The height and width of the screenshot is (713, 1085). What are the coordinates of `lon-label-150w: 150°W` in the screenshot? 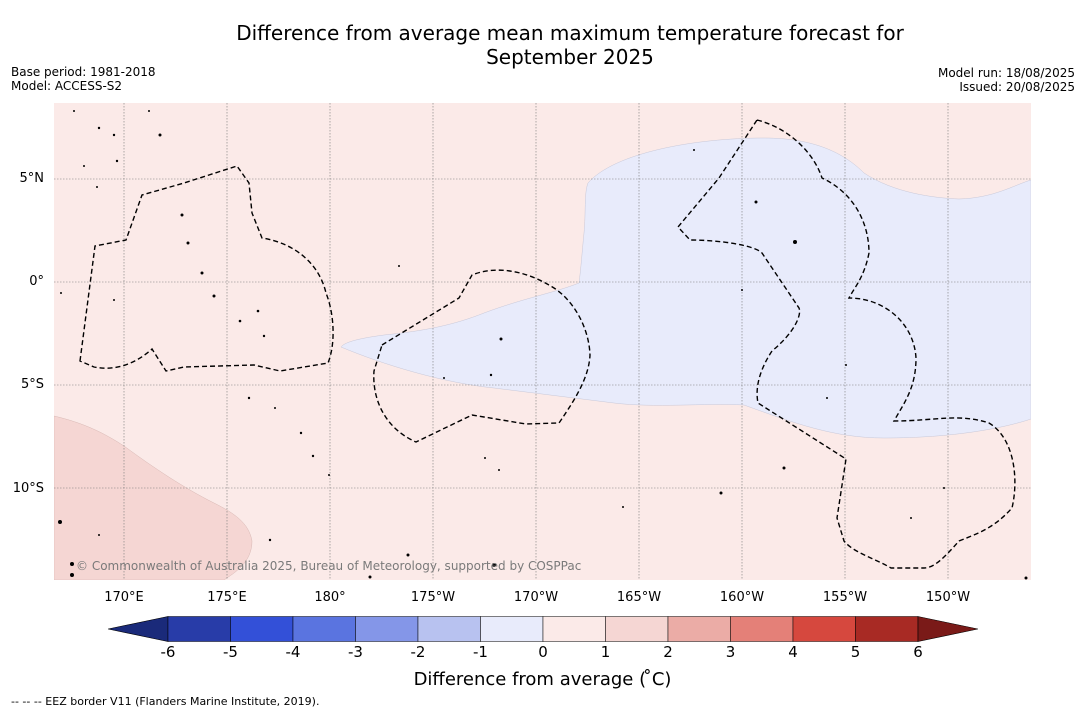 It's located at (948, 597).